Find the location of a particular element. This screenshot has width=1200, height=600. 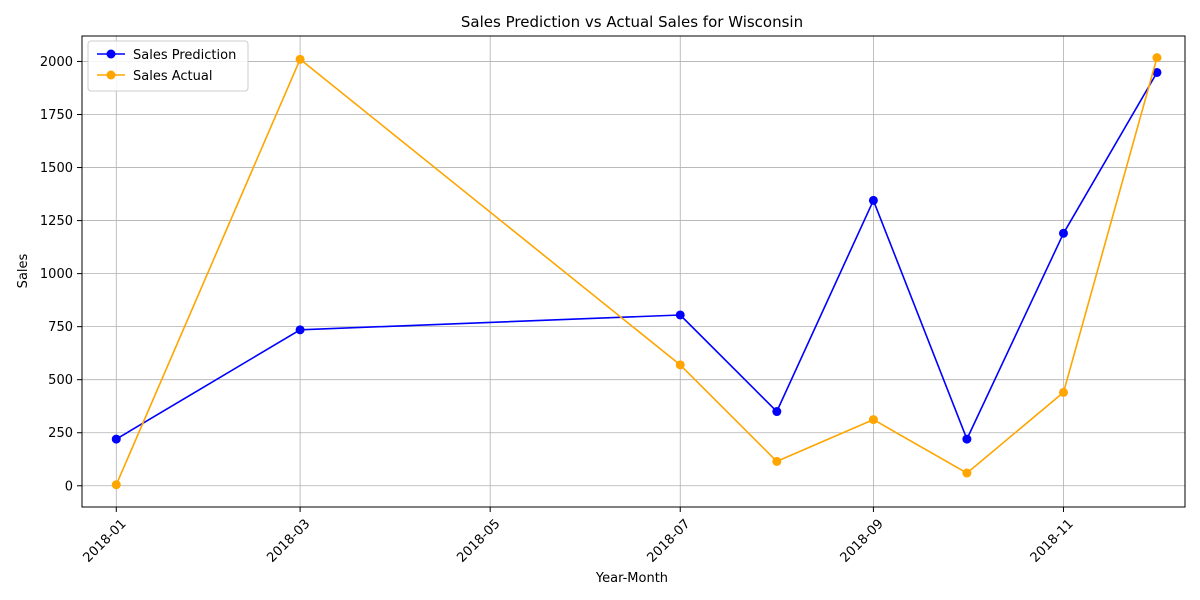

legend-marker-sales-actual is located at coordinates (111, 75).